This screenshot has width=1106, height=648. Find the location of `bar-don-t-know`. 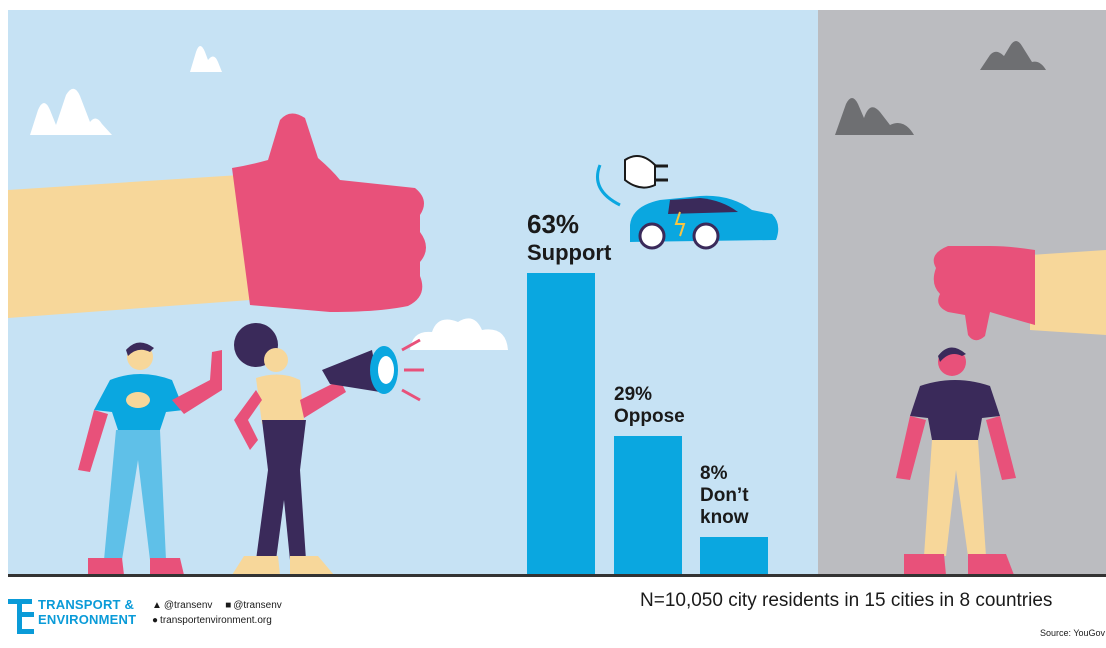

bar-don-t-know is located at coordinates (734, 556).